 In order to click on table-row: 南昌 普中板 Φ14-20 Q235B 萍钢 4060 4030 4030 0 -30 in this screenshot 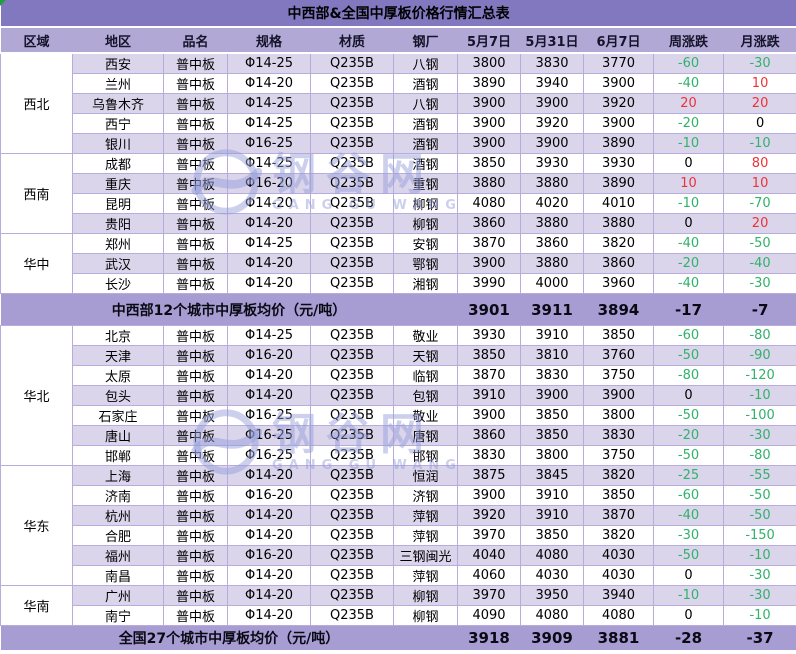, I will do `click(398, 575)`.